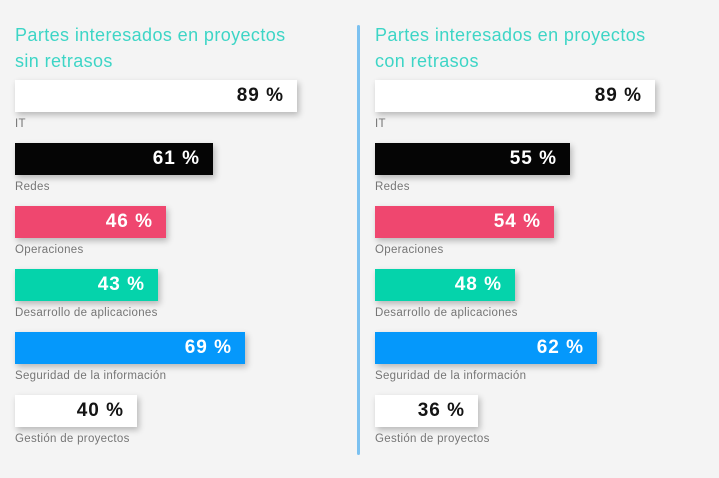  I want to click on bar-value-label: 48 %, so click(478, 284).